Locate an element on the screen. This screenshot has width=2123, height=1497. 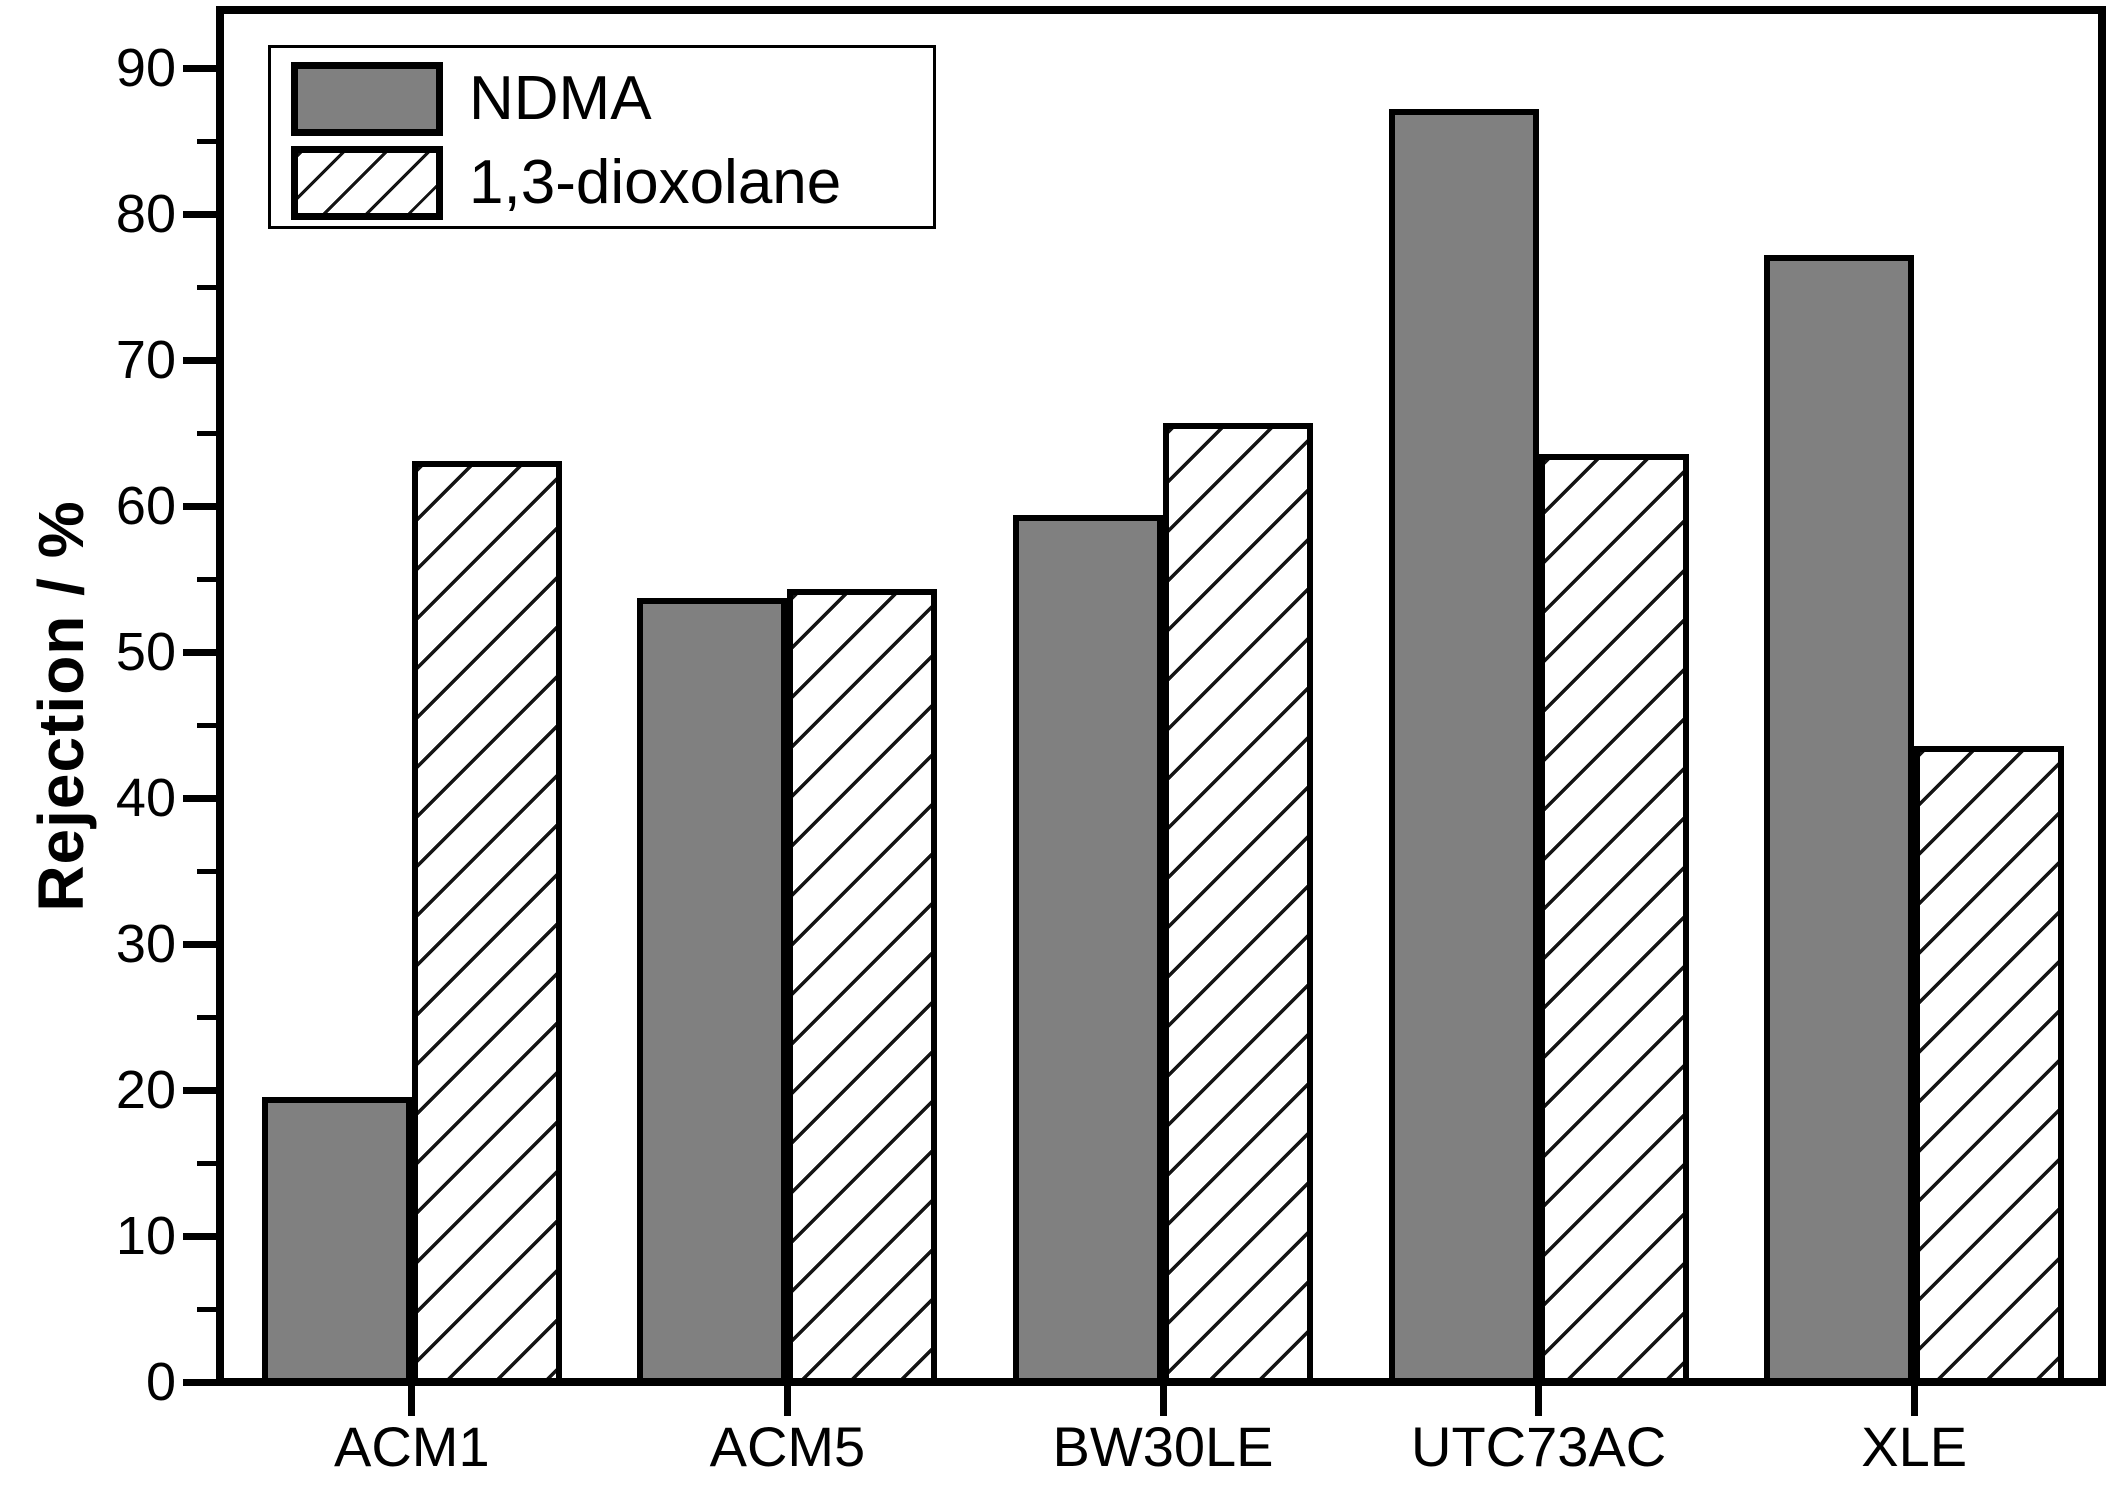
bar-NDMA-ACM5 is located at coordinates (712, 991).